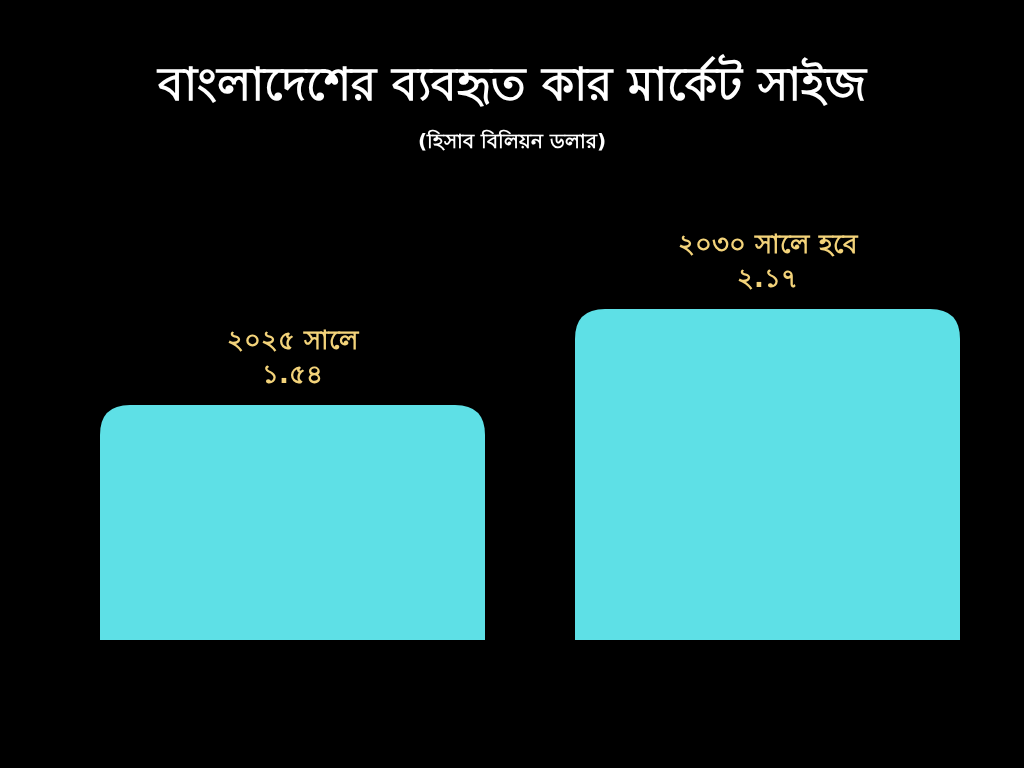 This screenshot has height=768, width=1024. What do you see at coordinates (292, 357) in the screenshot?
I see `value-label: ২০২৫ সালে ১.৫৪` at bounding box center [292, 357].